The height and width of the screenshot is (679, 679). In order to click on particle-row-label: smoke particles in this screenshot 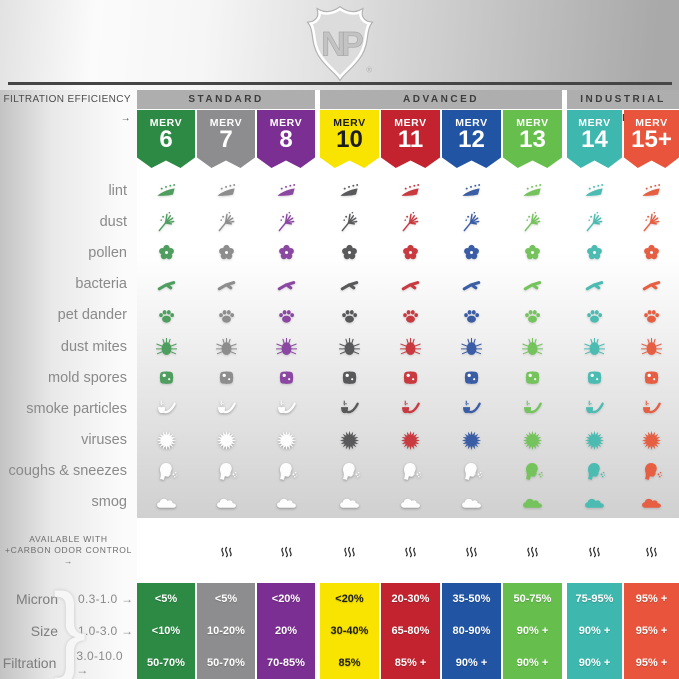, I will do `click(76, 408)`.